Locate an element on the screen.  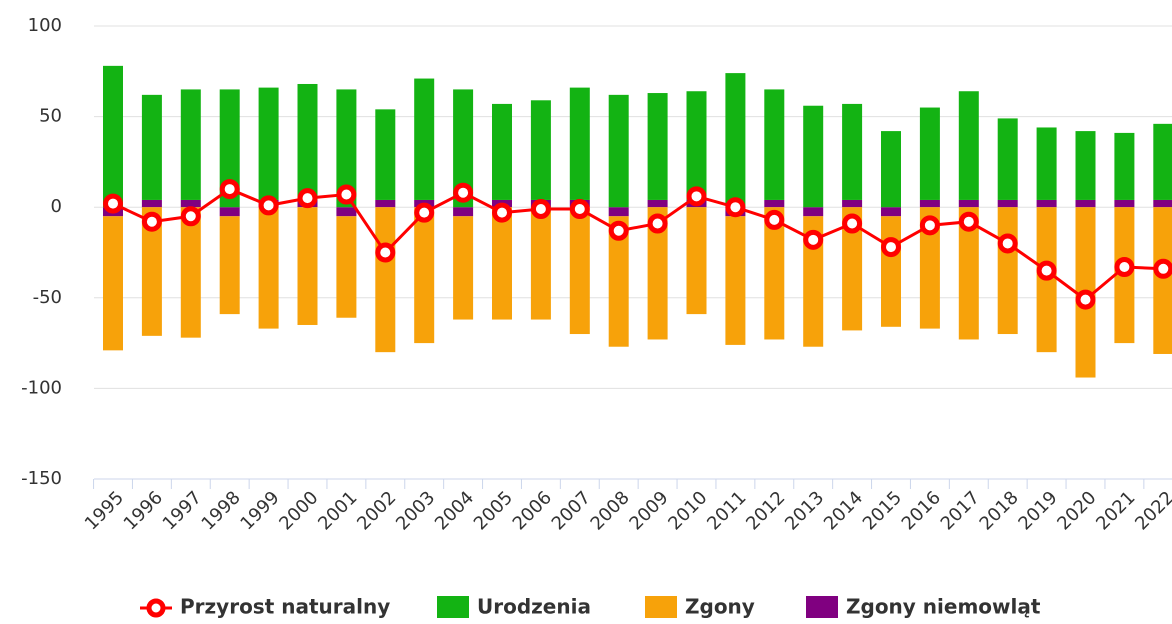
x-tick-label: 2019 is located at coordinates (1037, 510).